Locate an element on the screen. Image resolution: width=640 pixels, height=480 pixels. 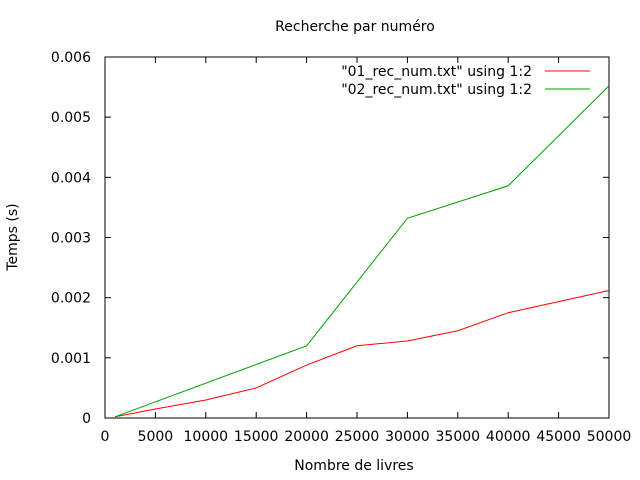
x-tick-label: 50000 is located at coordinates (609, 437).